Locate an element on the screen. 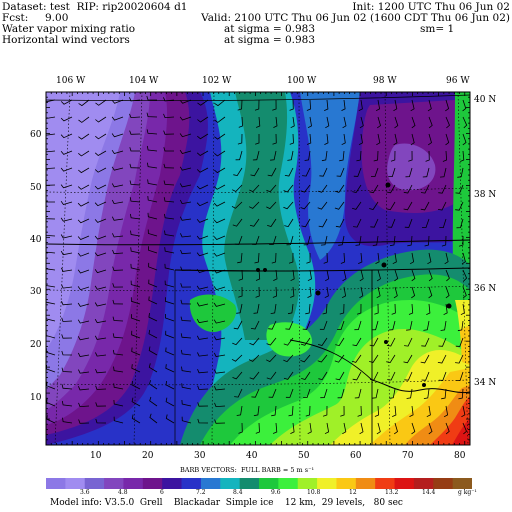 This screenshot has width=512, height=512. smoothing-label: sm= 1 is located at coordinates (437, 29).